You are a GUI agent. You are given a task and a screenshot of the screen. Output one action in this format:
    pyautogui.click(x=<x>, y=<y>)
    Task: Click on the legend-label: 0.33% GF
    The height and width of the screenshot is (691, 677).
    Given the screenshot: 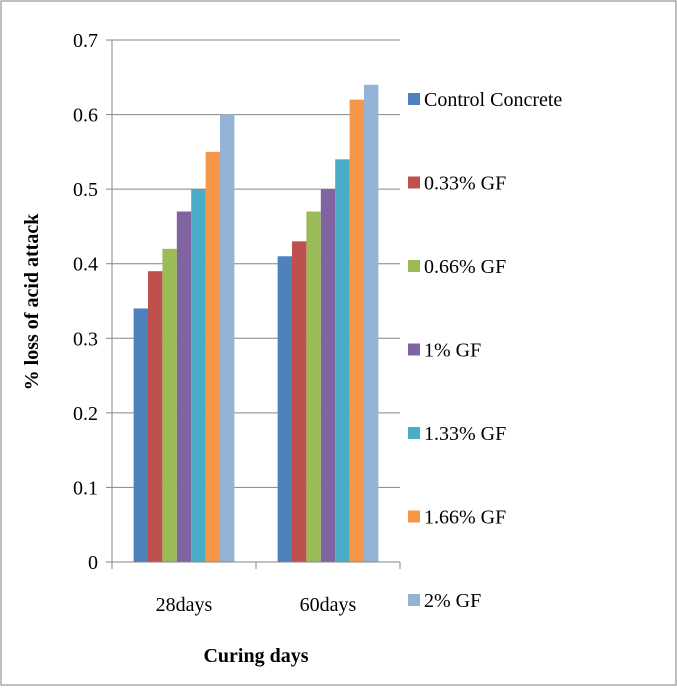 What is the action you would take?
    pyautogui.click(x=465, y=184)
    